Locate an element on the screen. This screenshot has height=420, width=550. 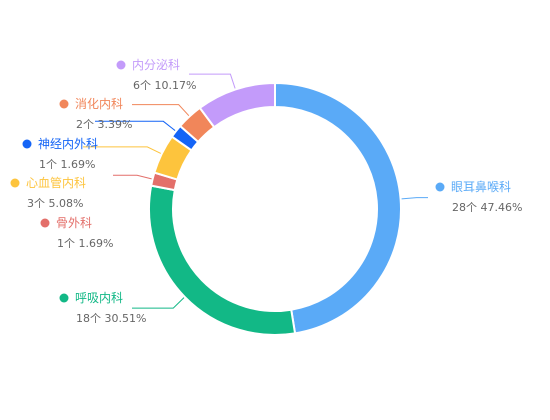
label-name-6: 内分泌科 is located at coordinates (156, 65).